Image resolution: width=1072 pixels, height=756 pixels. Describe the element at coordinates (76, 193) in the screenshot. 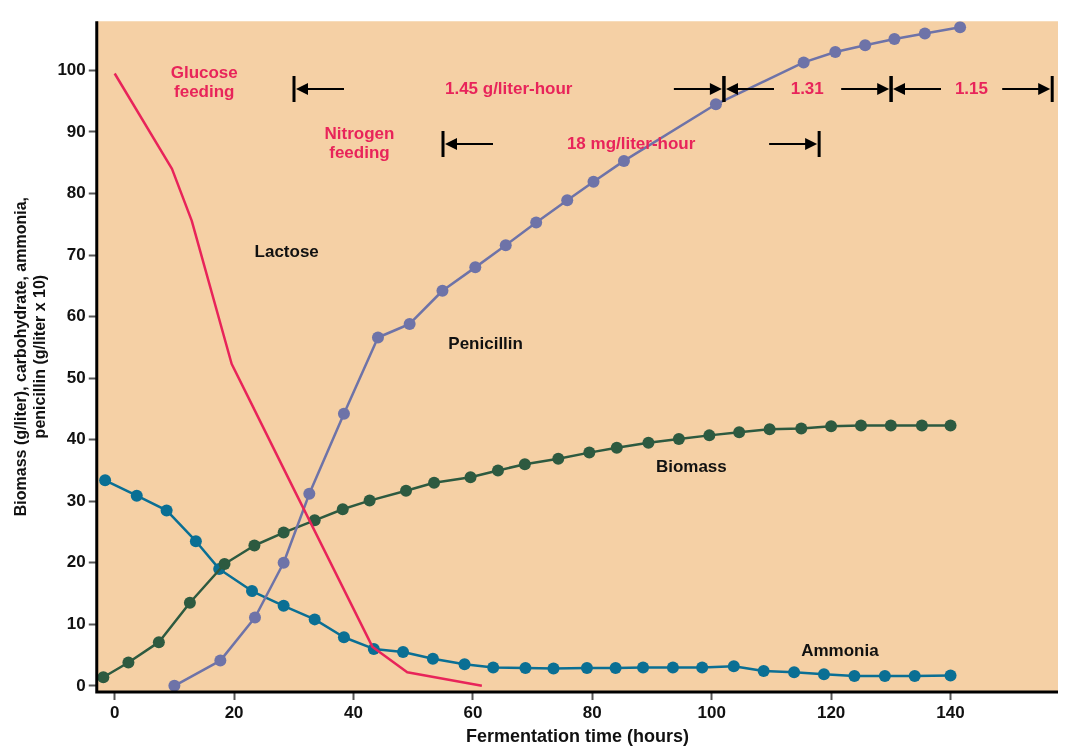

I see `y-tick-label: 80` at that location.